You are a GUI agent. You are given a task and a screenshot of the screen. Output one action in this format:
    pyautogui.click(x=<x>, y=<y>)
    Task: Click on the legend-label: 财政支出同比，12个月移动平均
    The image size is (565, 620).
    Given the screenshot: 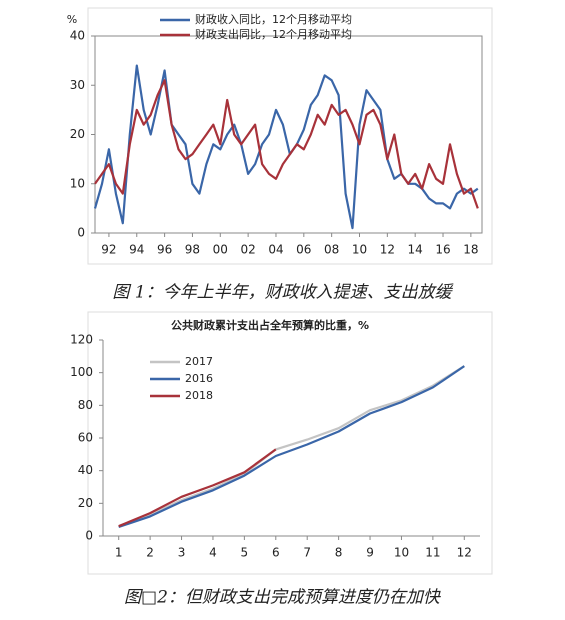 What is the action you would take?
    pyautogui.click(x=273, y=34)
    